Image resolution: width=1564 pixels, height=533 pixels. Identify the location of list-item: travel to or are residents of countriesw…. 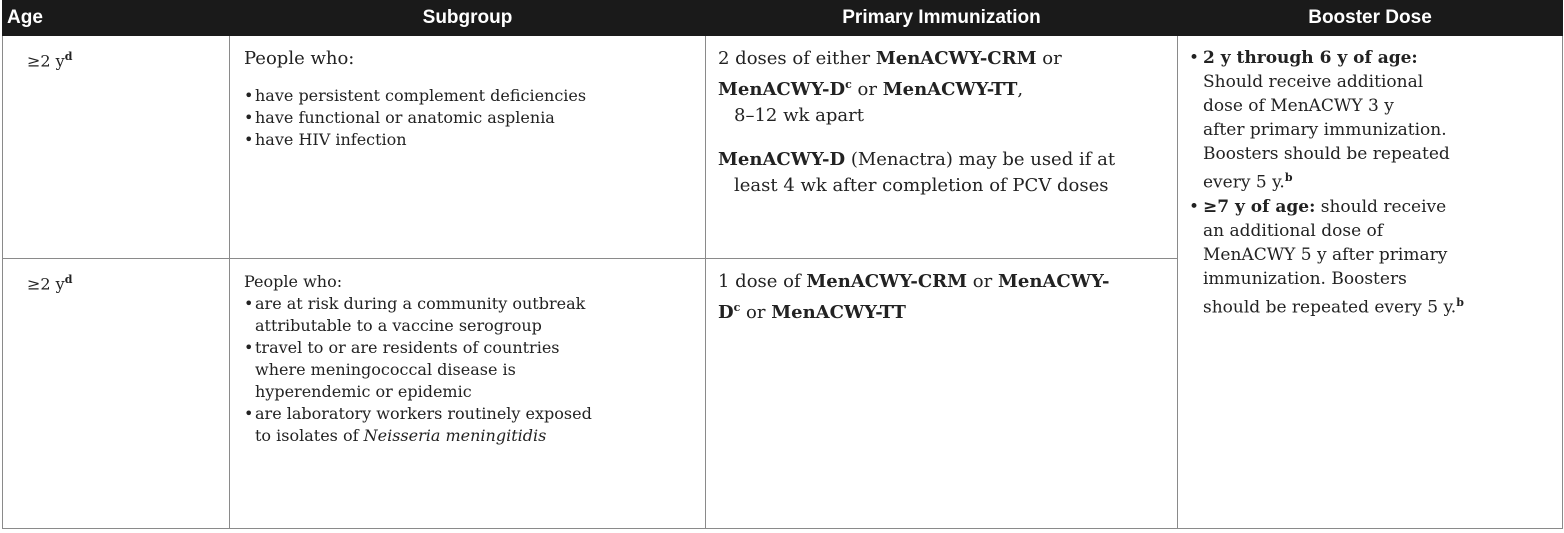
(469, 370).